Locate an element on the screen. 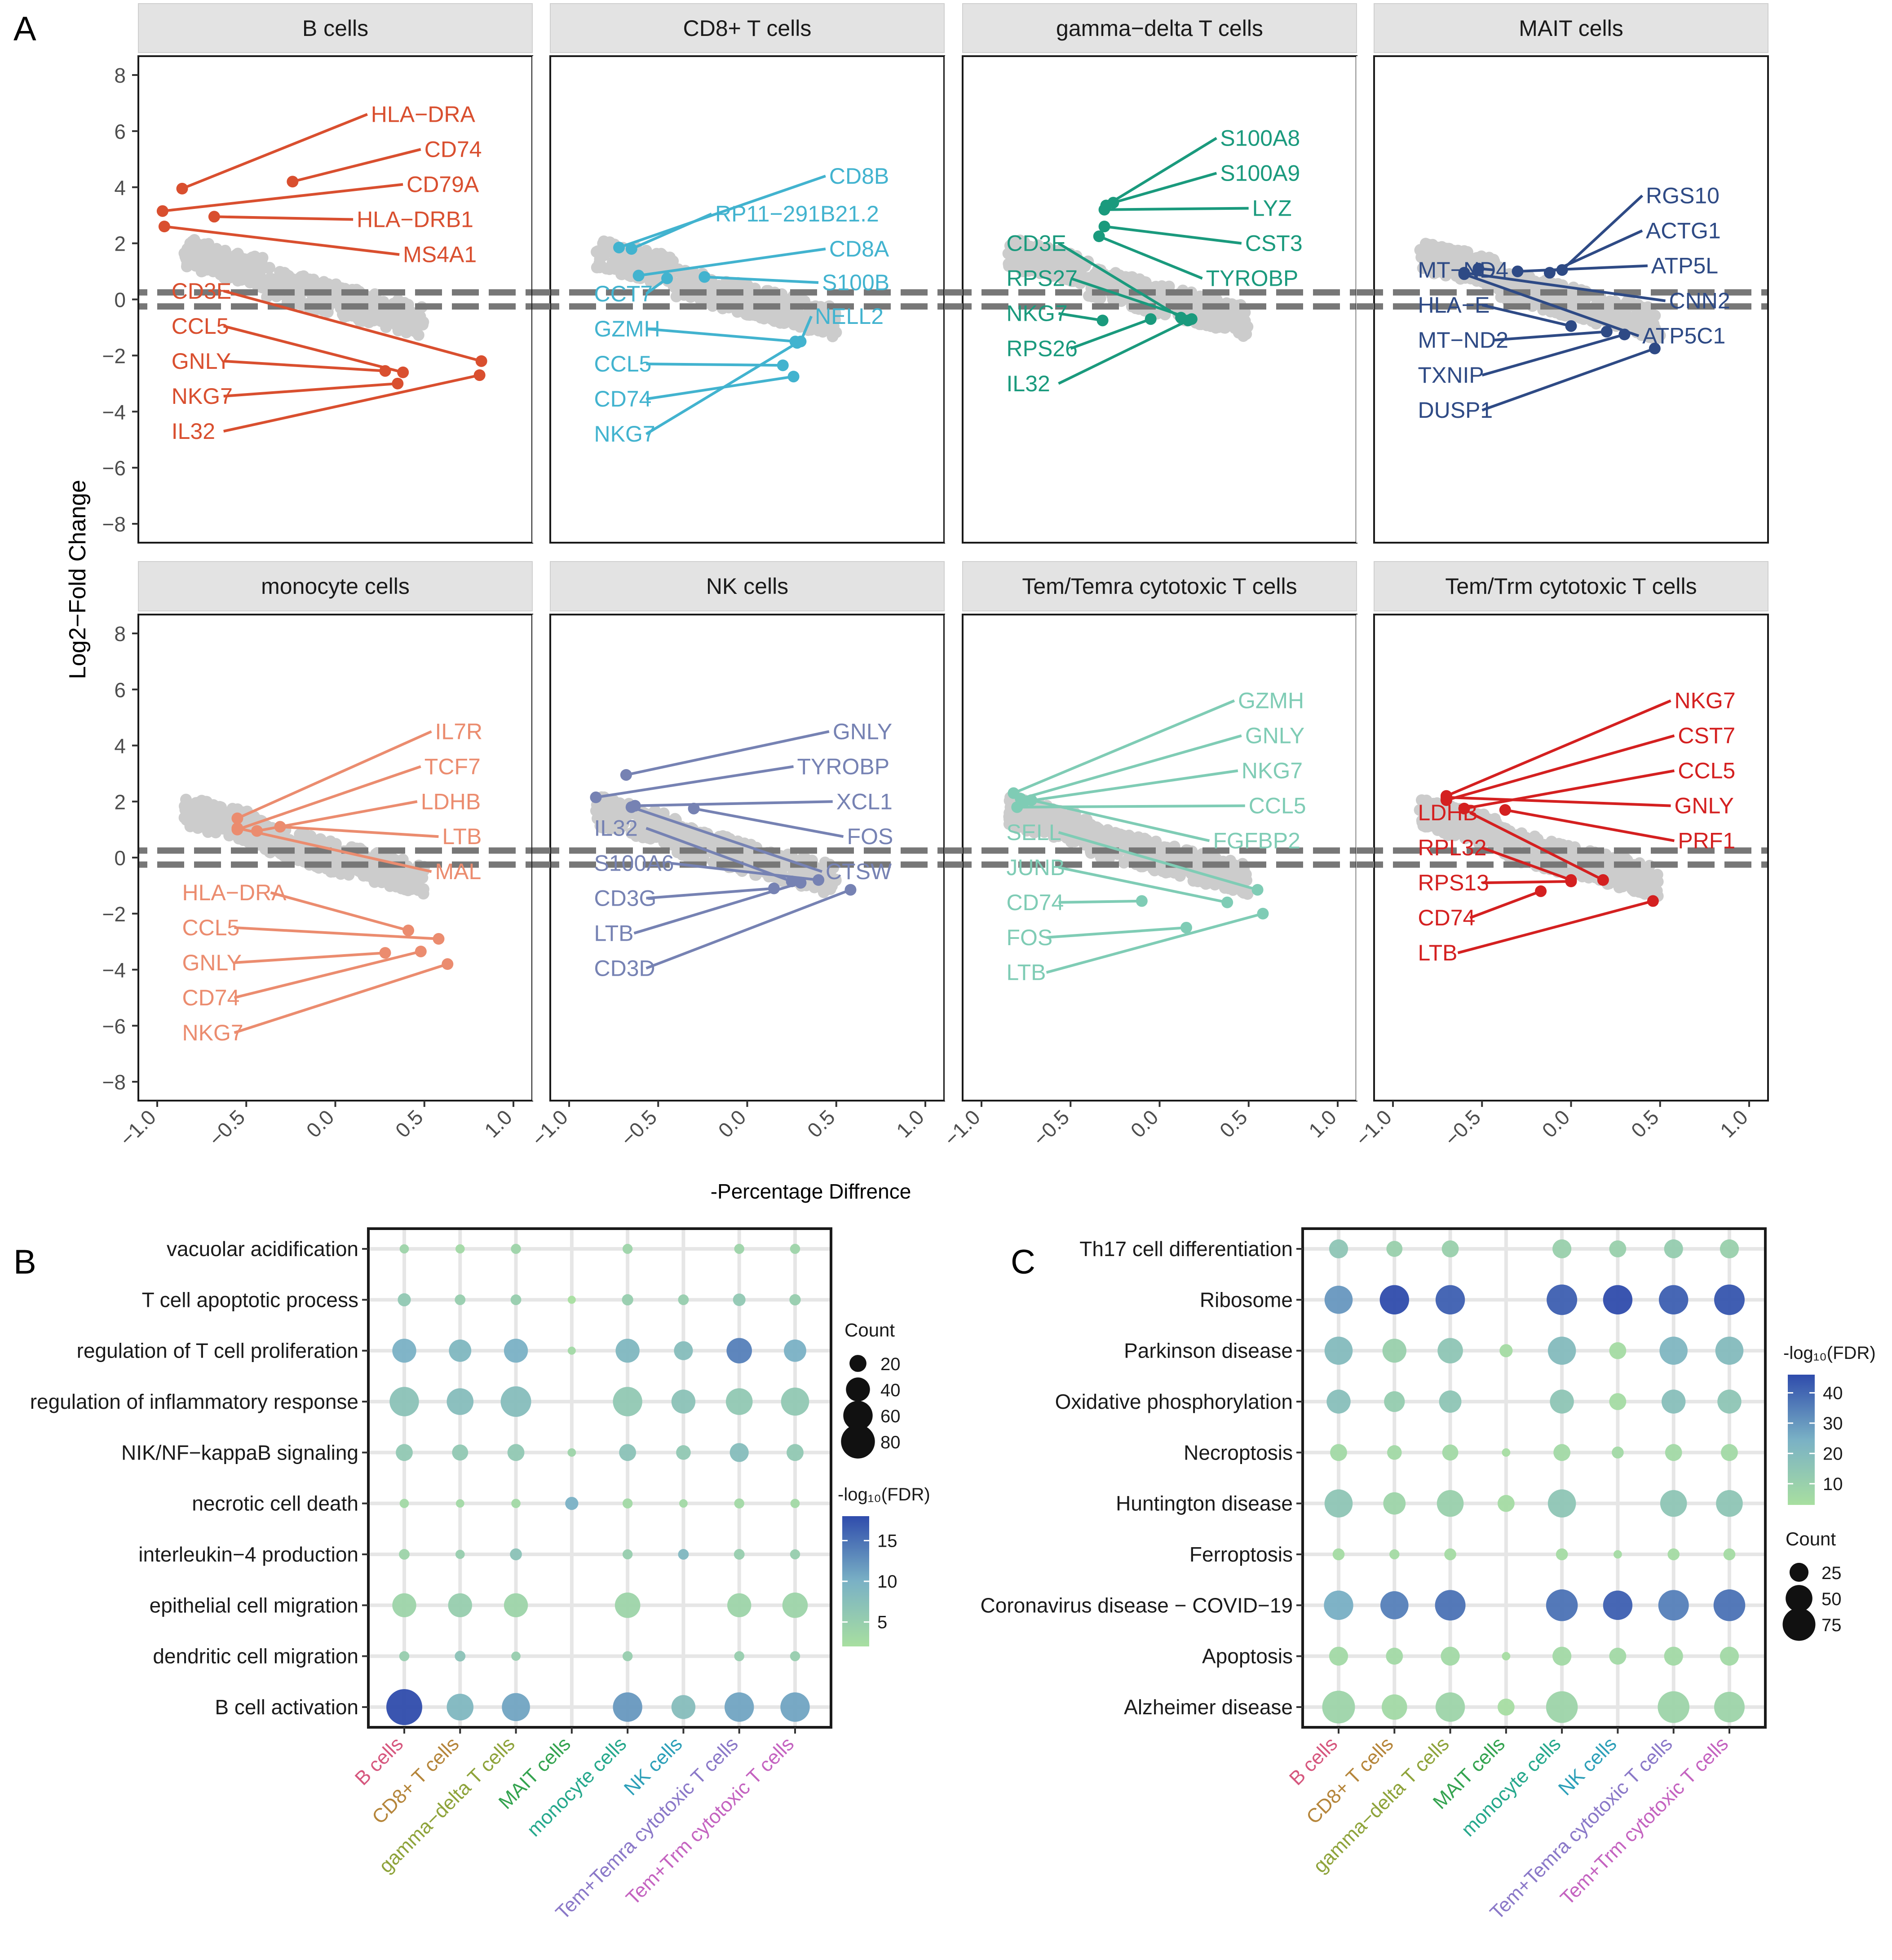 The image size is (1892, 1960). gene-label: MT−ND4 is located at coordinates (1463, 270).